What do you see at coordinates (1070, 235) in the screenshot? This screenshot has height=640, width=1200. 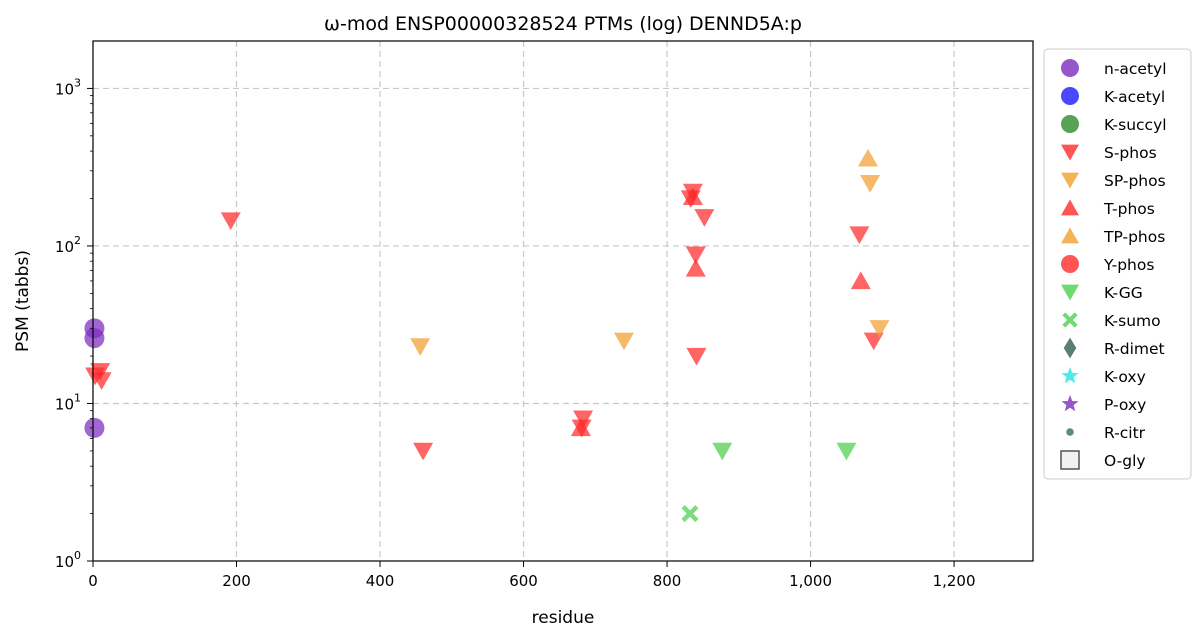 I see `legend-marker-tp-phos` at bounding box center [1070, 235].